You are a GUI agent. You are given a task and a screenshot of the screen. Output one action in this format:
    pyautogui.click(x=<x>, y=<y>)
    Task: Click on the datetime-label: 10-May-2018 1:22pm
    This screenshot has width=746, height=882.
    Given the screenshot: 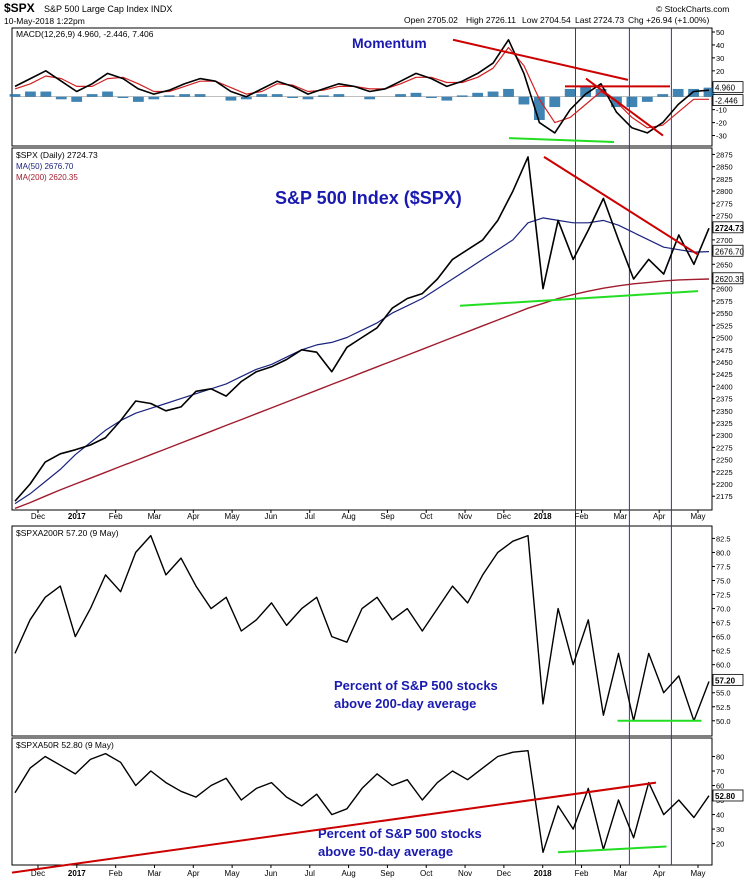 What is the action you would take?
    pyautogui.click(x=44, y=21)
    